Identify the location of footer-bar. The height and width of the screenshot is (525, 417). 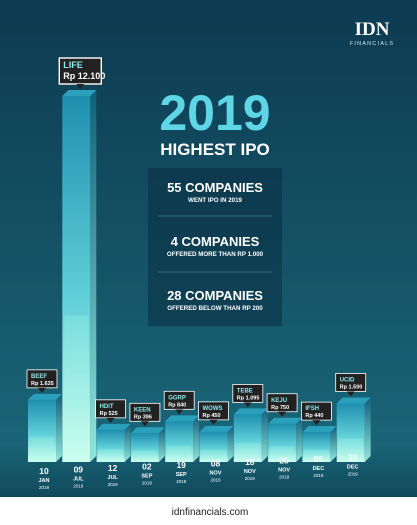
(208, 511).